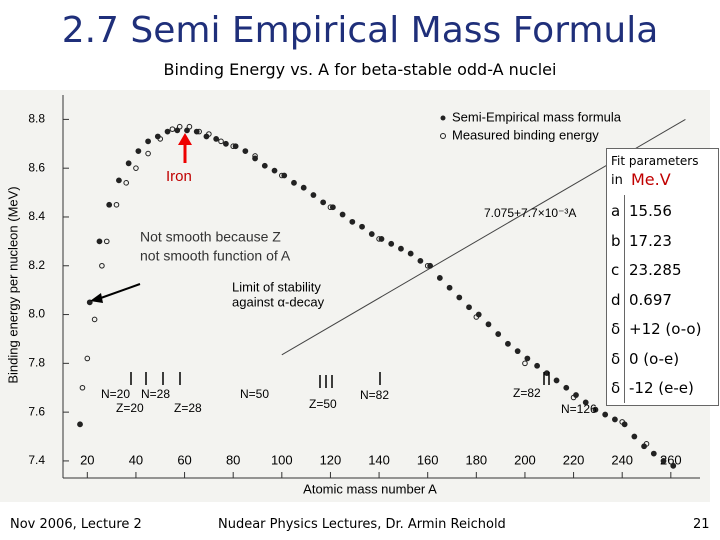  I want to click on fit-row: δ 0 (o-e), so click(662, 359).